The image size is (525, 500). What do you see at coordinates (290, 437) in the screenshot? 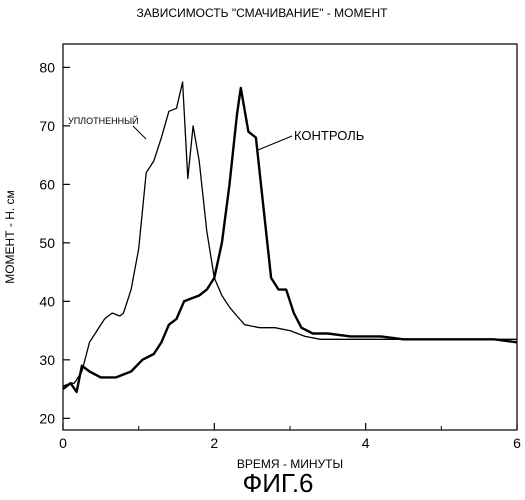
I see `x-axis-ticks: 0 2 4 6` at bounding box center [290, 437].